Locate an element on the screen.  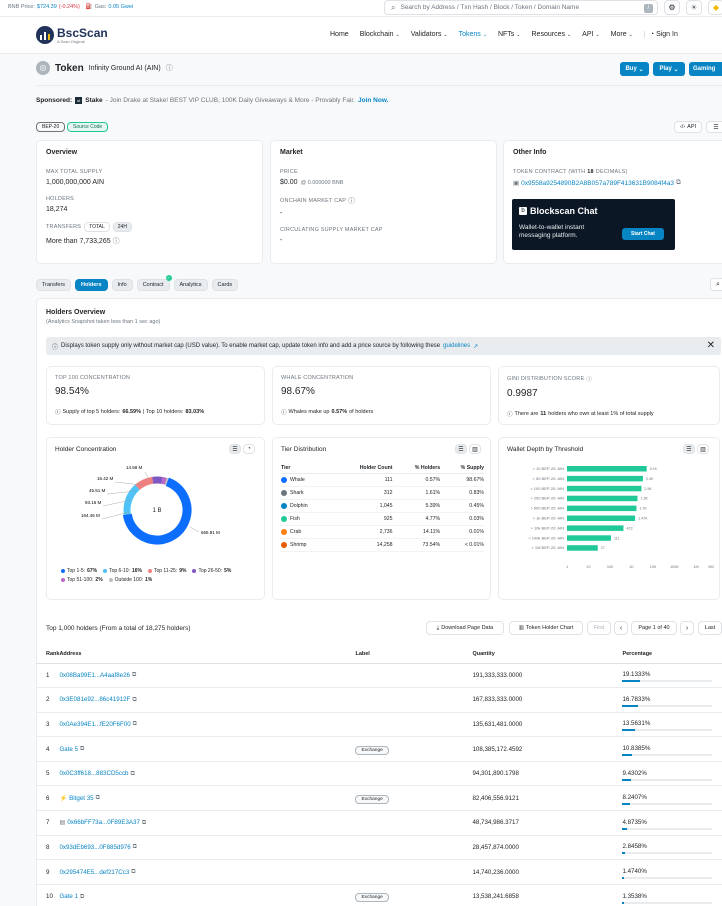
donut-slice is located at coordinates (157, 510).